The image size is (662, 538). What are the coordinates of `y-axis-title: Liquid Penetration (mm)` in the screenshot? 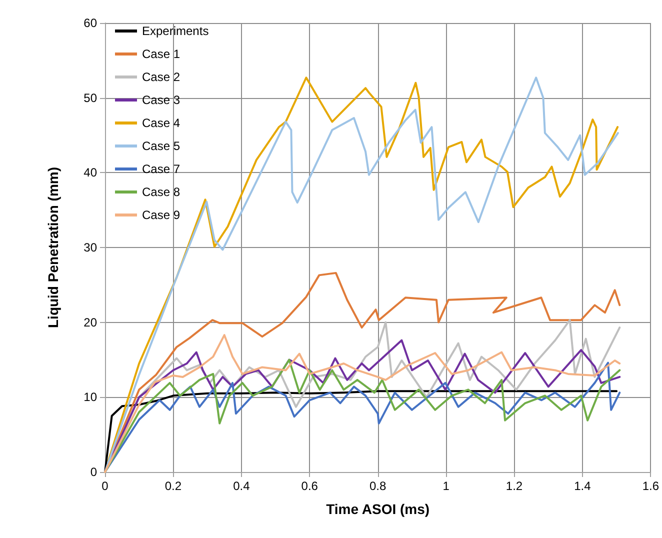 It's located at (53, 247).